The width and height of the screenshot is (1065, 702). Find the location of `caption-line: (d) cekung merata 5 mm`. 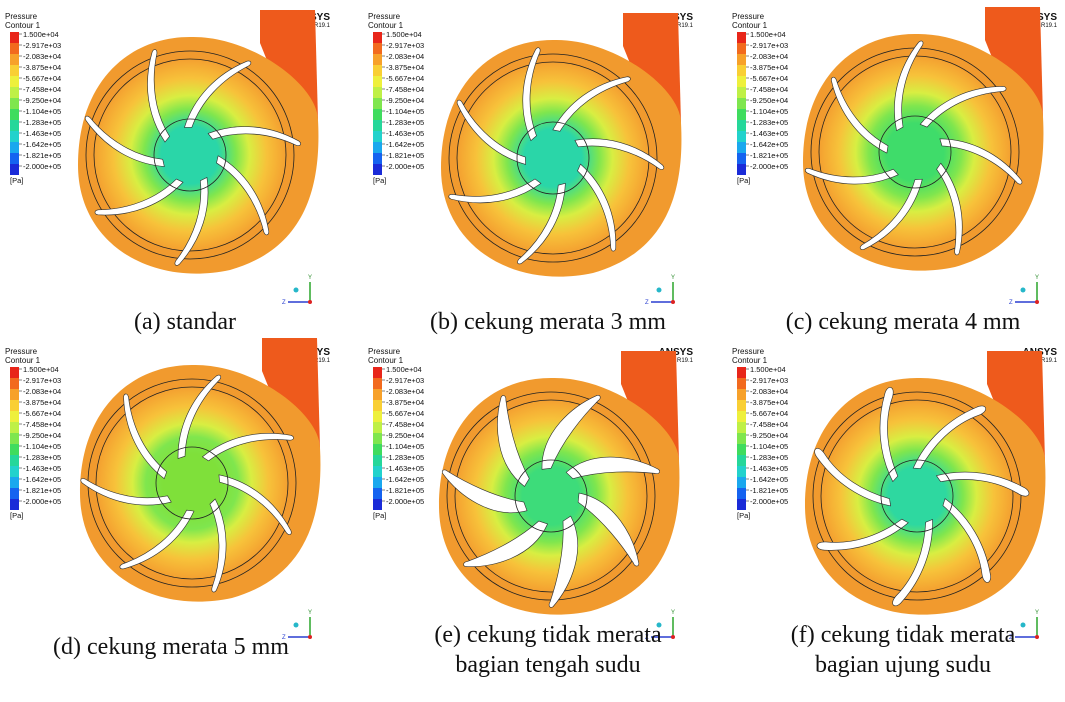

caption-line: (d) cekung merata 5 mm is located at coordinates (171, 647).